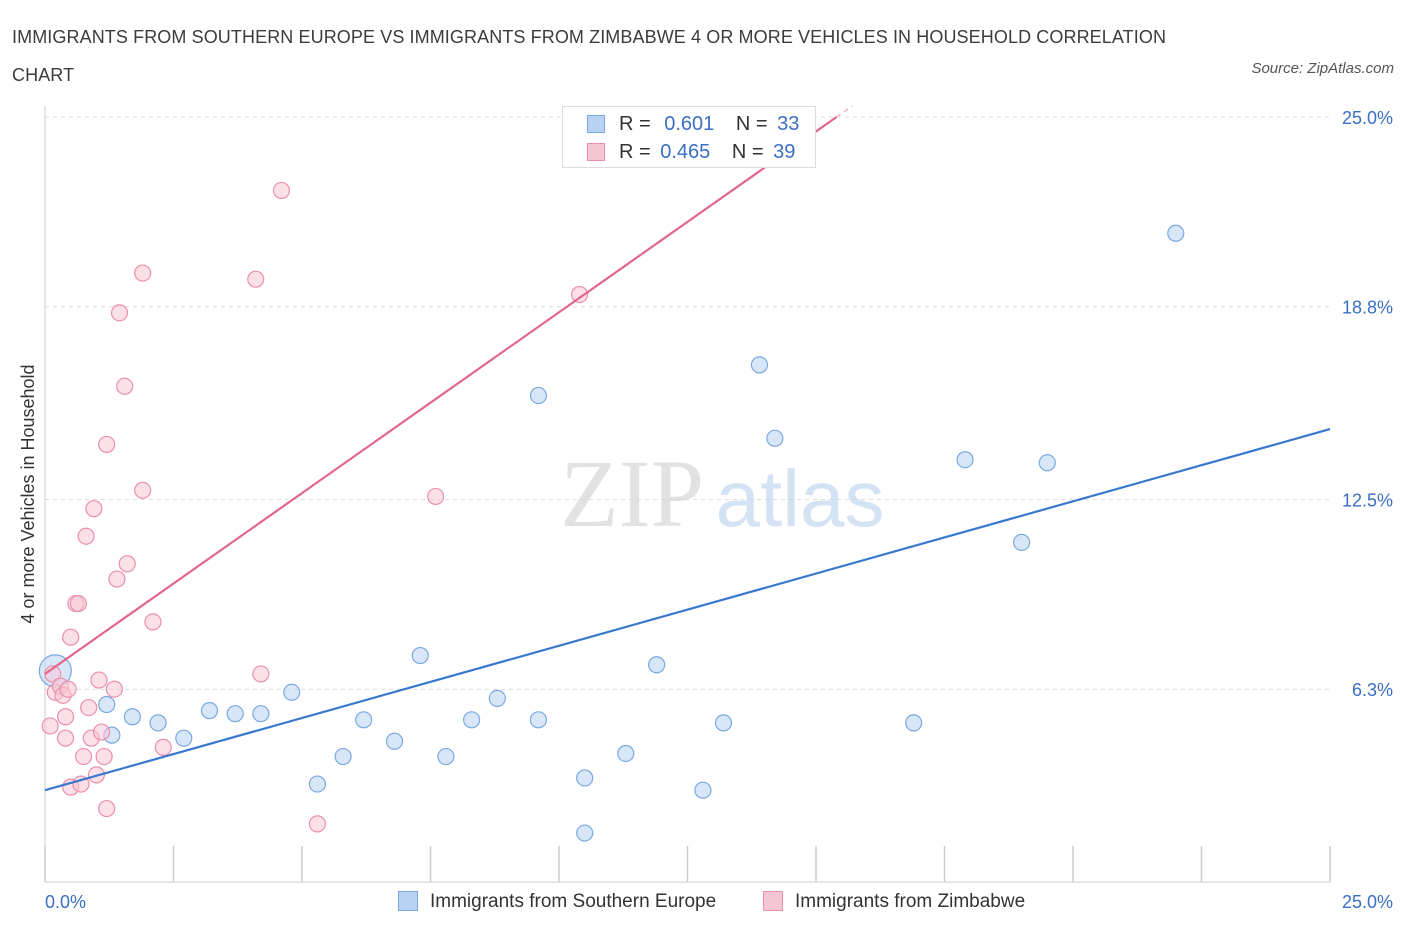  What do you see at coordinates (573, 901) in the screenshot?
I see `bottom-legend-label-1: Immigrants from Southern Europe` at bounding box center [573, 901].